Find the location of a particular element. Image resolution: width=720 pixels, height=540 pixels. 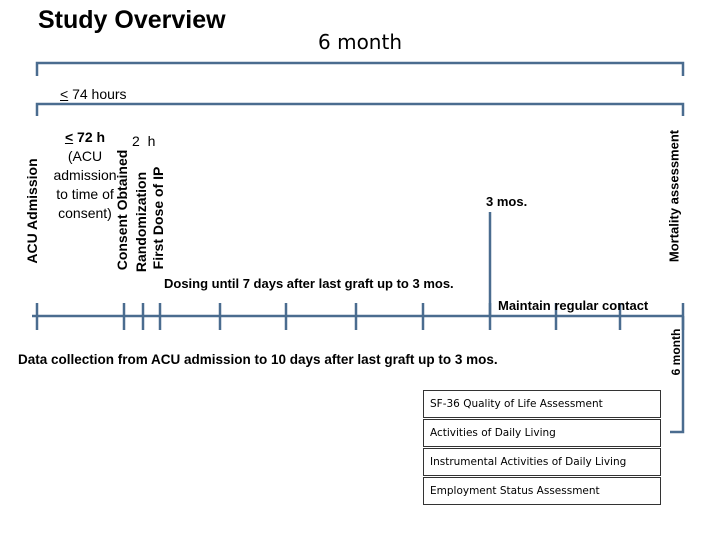

seventy-four-hours-label: < 74 hours is located at coordinates (93, 94).